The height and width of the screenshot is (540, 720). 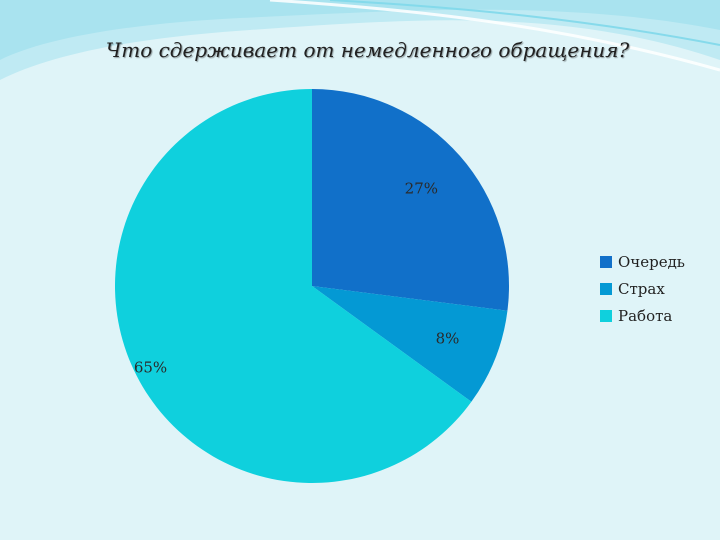 I want to click on legend-item-work: Работа, so click(x=642, y=315).